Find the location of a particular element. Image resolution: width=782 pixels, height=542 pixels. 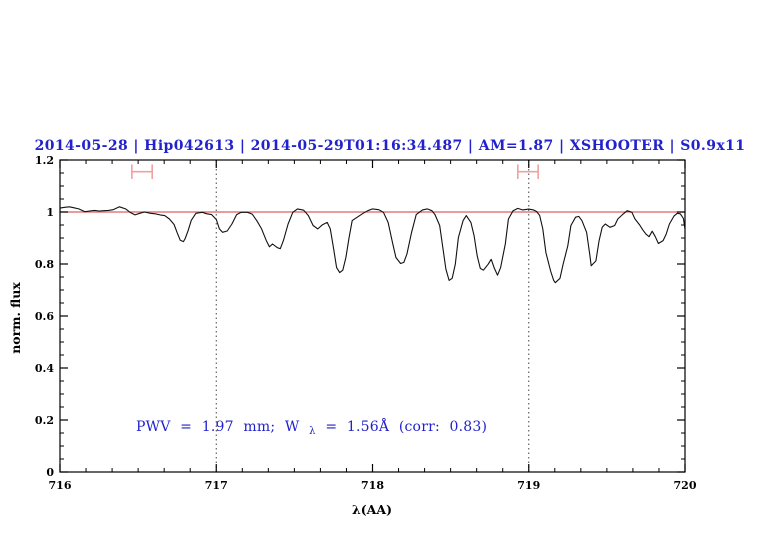

y-tick-label: 1 is located at coordinates (50, 212).